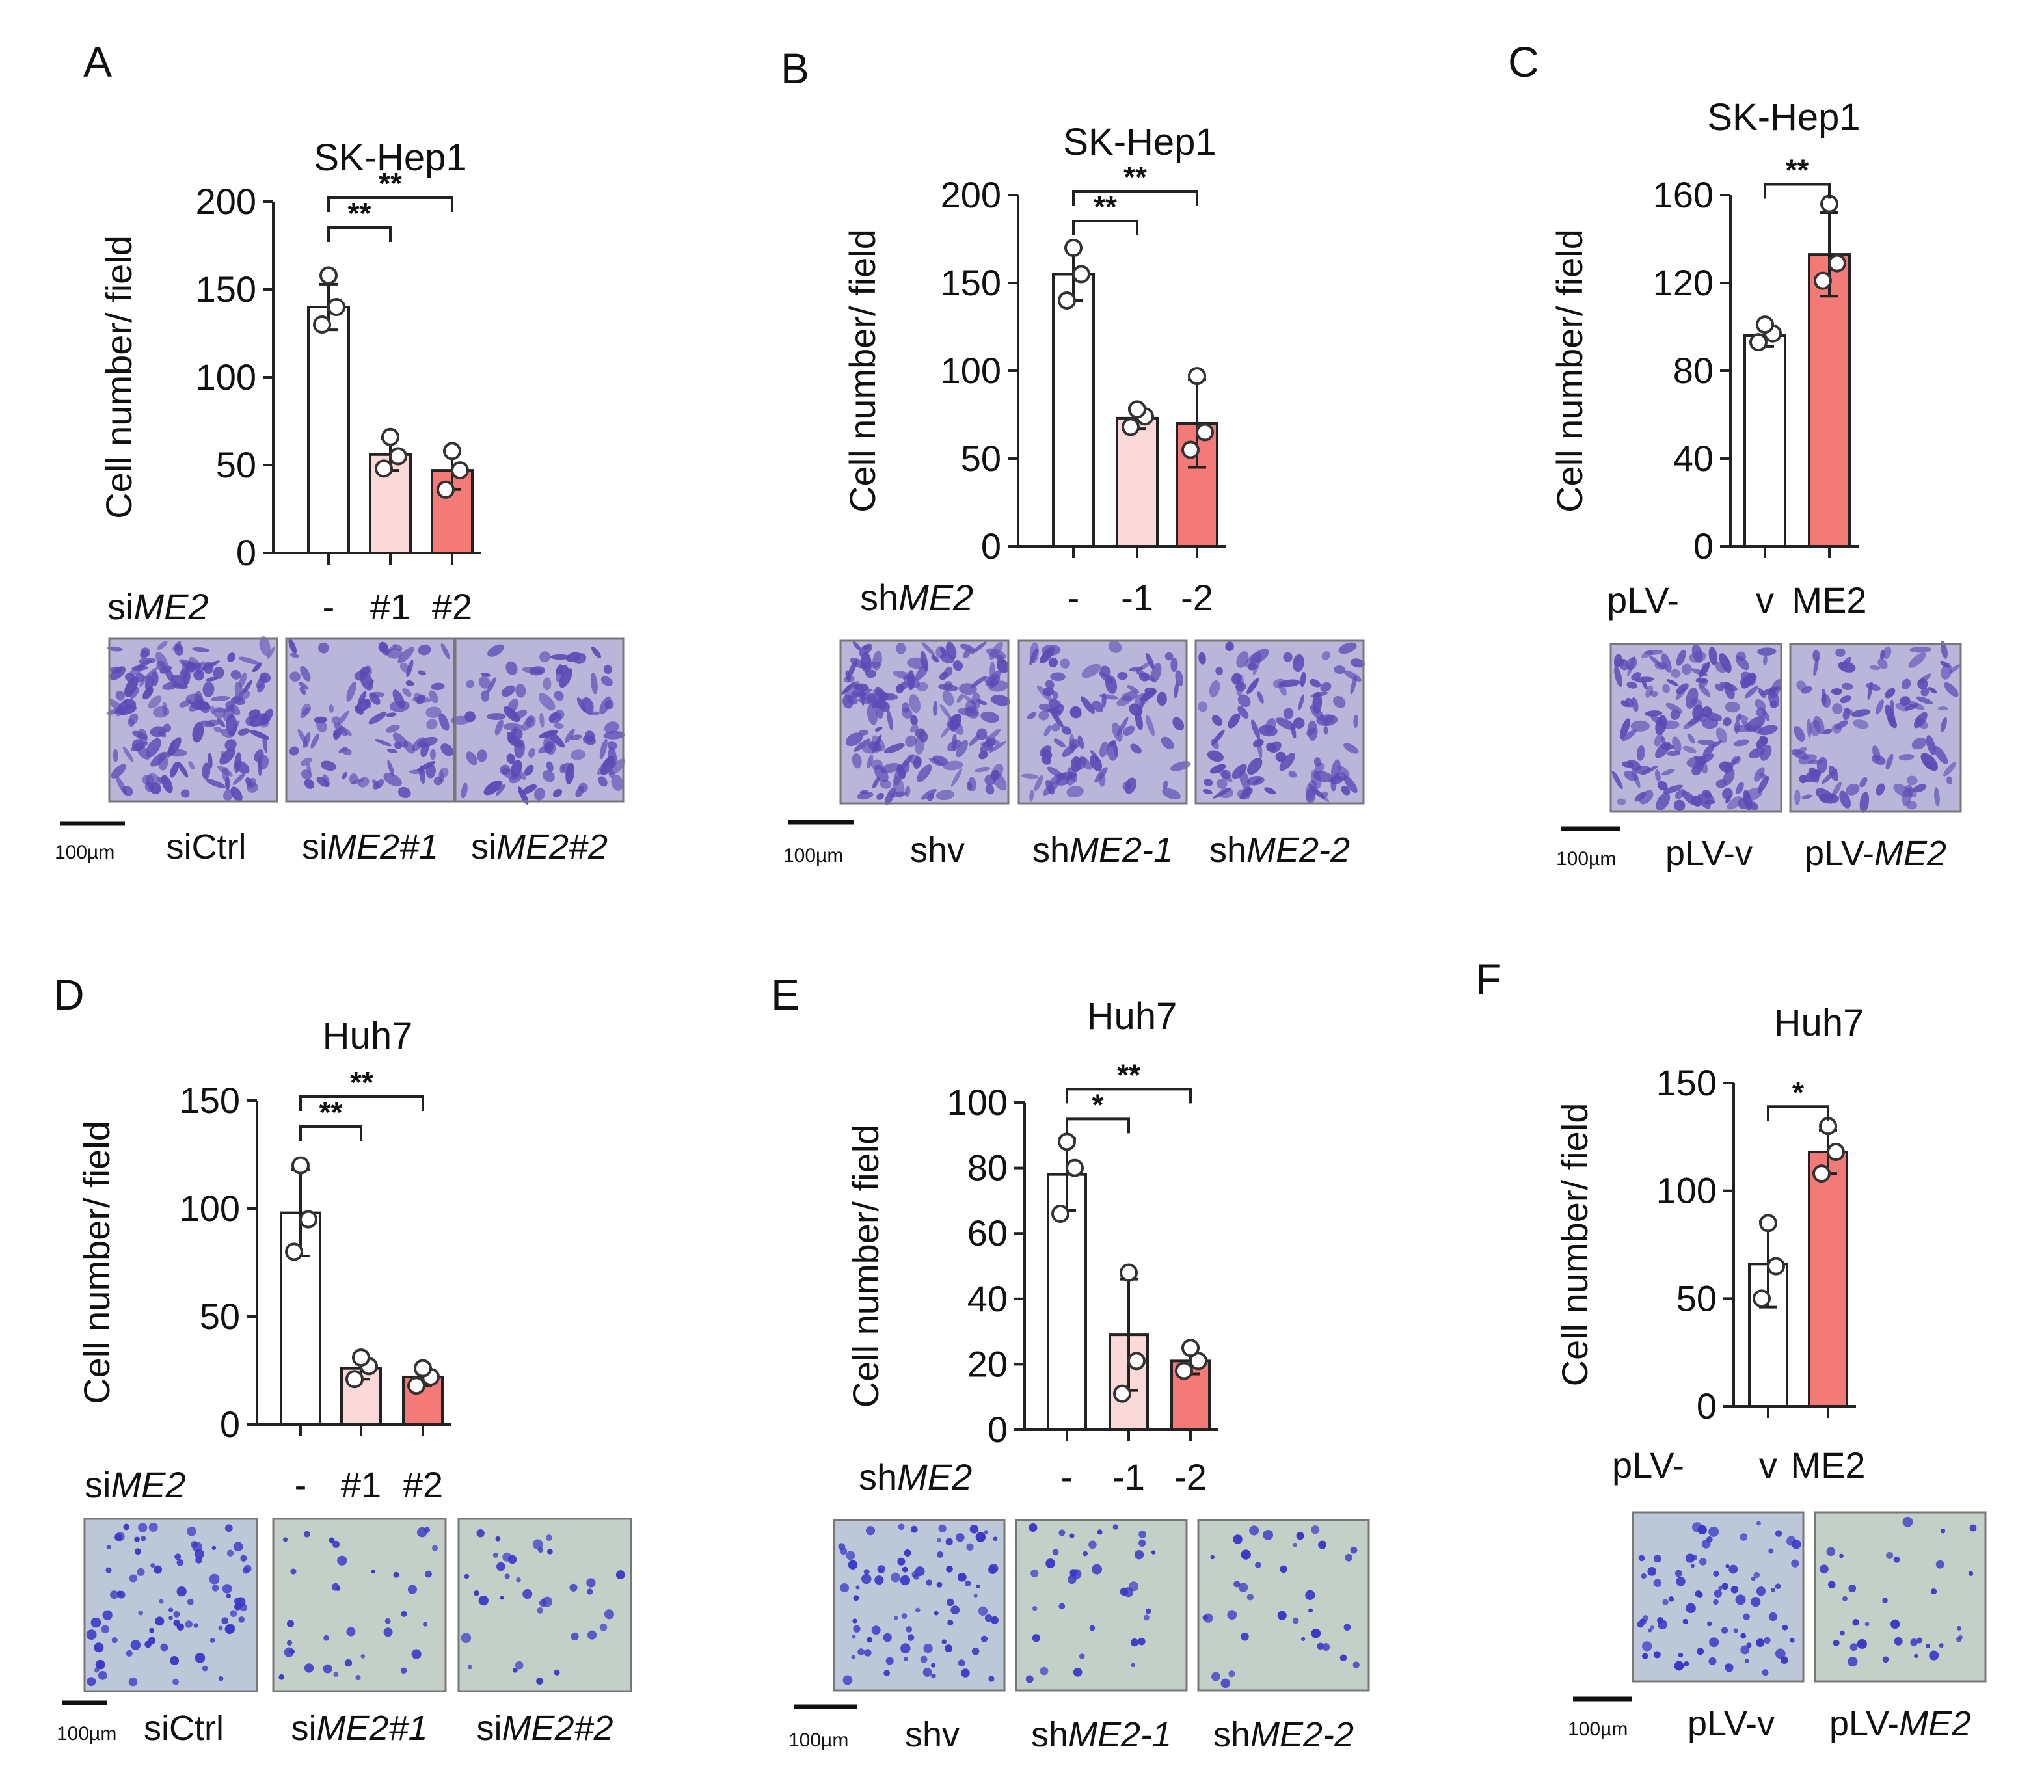  I want to click on category-label: -, so click(301, 1484).